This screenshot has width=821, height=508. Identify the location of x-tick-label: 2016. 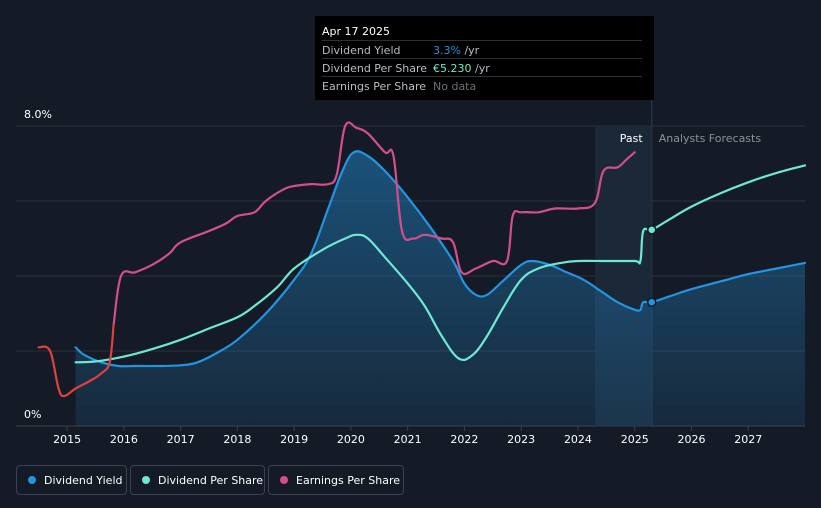
(124, 439).